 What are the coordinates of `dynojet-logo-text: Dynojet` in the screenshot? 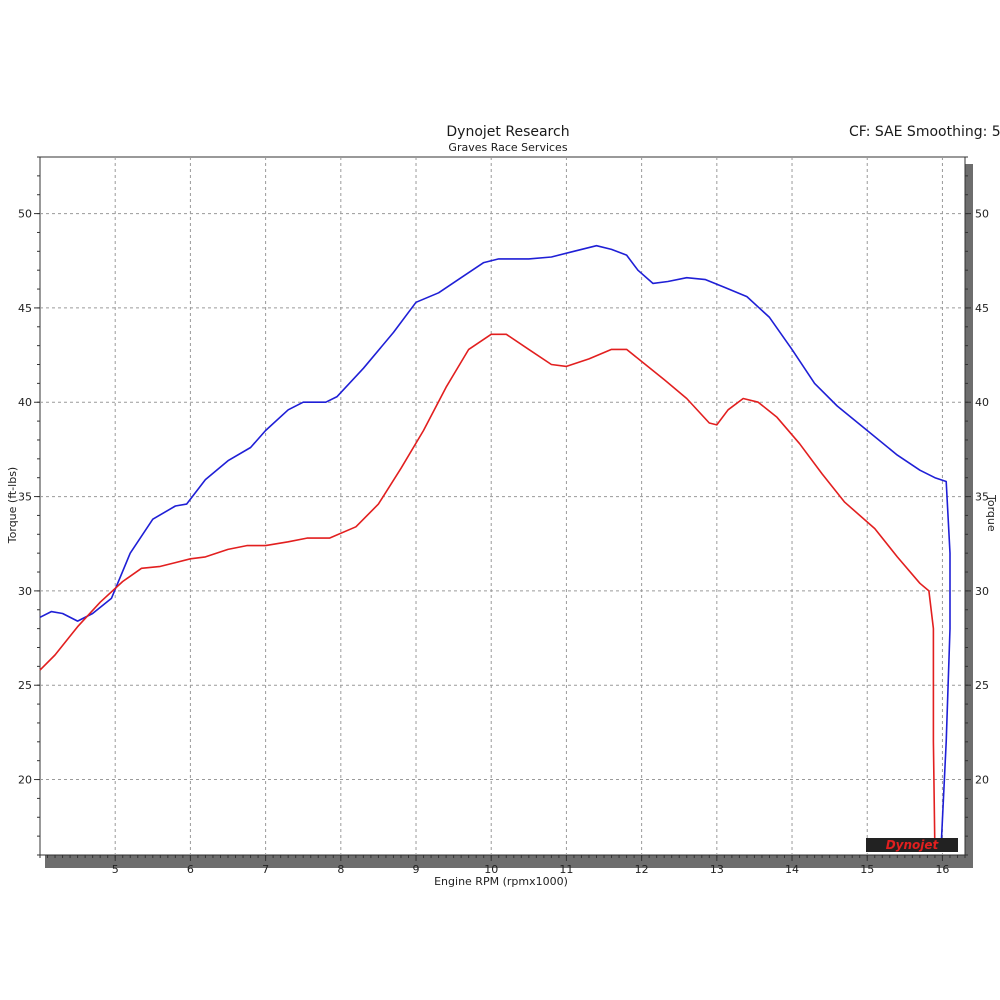 It's located at (913, 845).